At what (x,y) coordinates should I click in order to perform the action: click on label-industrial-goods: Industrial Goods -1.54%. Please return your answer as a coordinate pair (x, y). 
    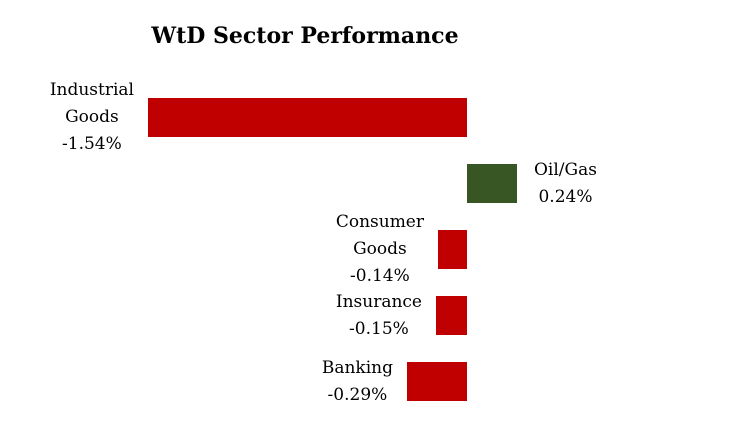
    Looking at the image, I should click on (92, 117).